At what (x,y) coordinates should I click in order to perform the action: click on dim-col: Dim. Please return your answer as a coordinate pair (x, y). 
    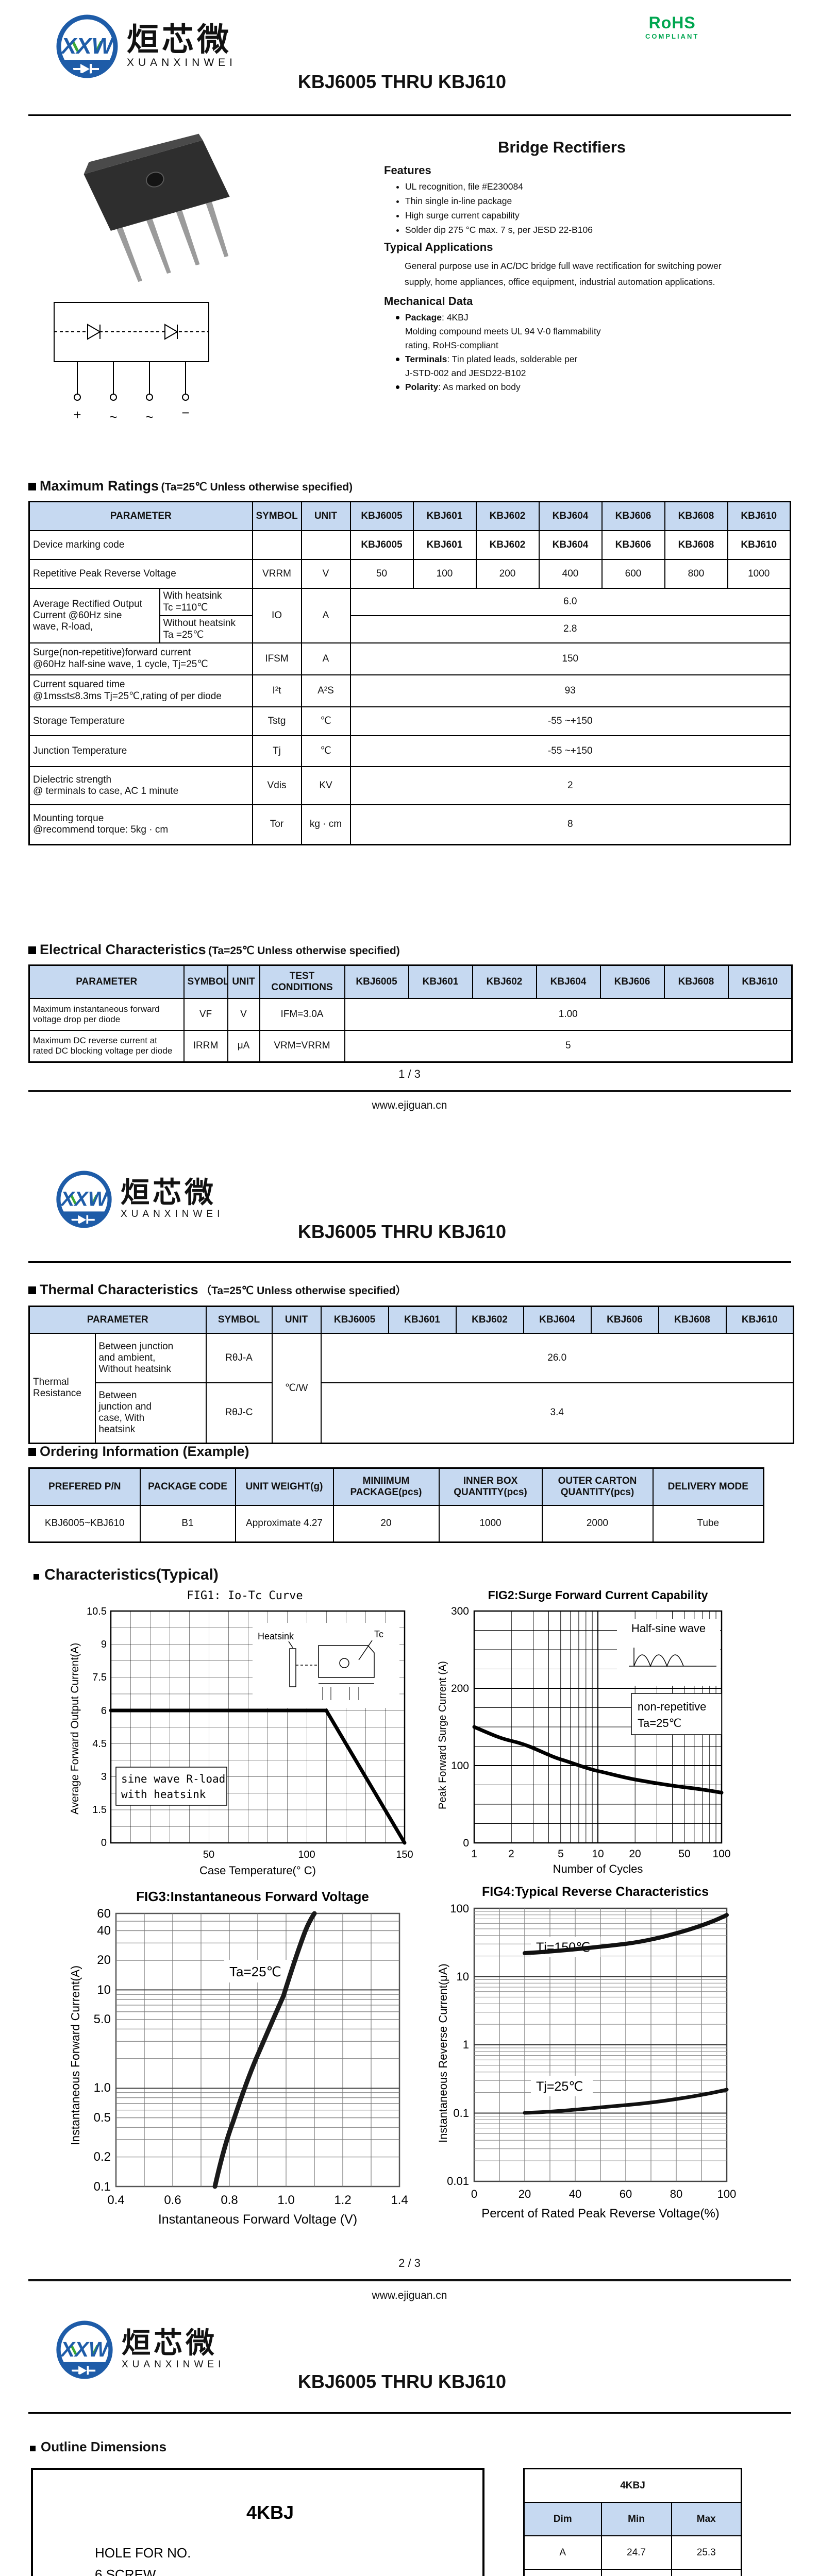
    Looking at the image, I should click on (562, 2519).